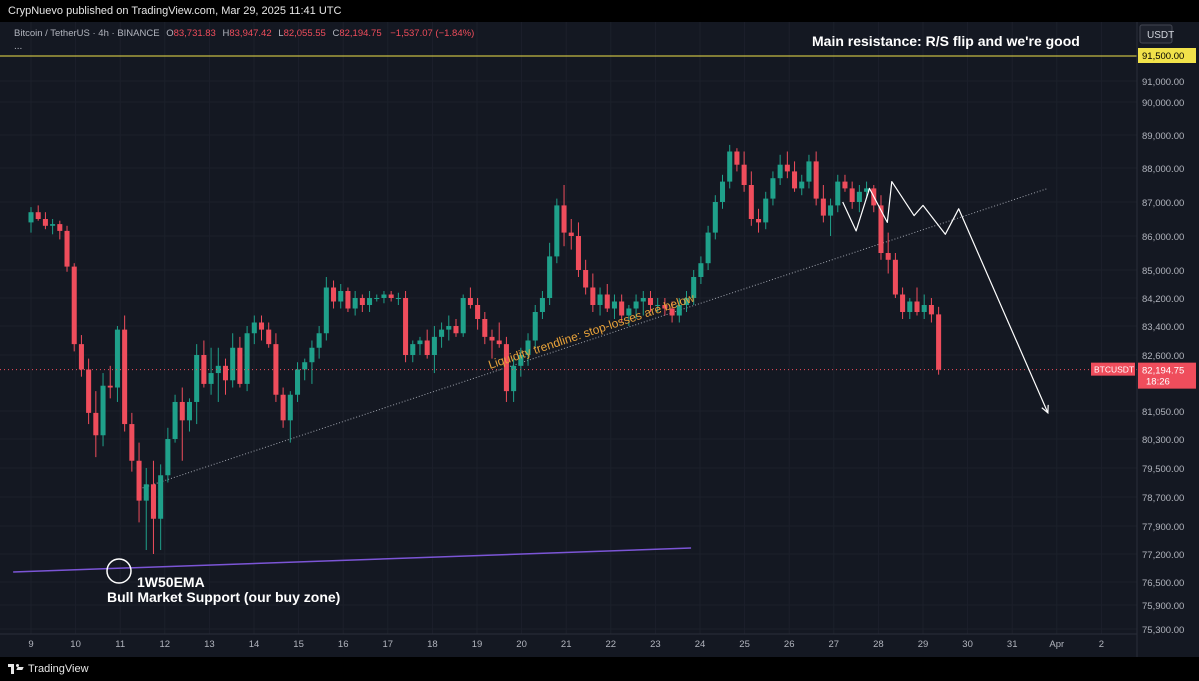 Image resolution: width=1199 pixels, height=681 pixels. I want to click on legend-o-value: 83,731.83, so click(195, 33).